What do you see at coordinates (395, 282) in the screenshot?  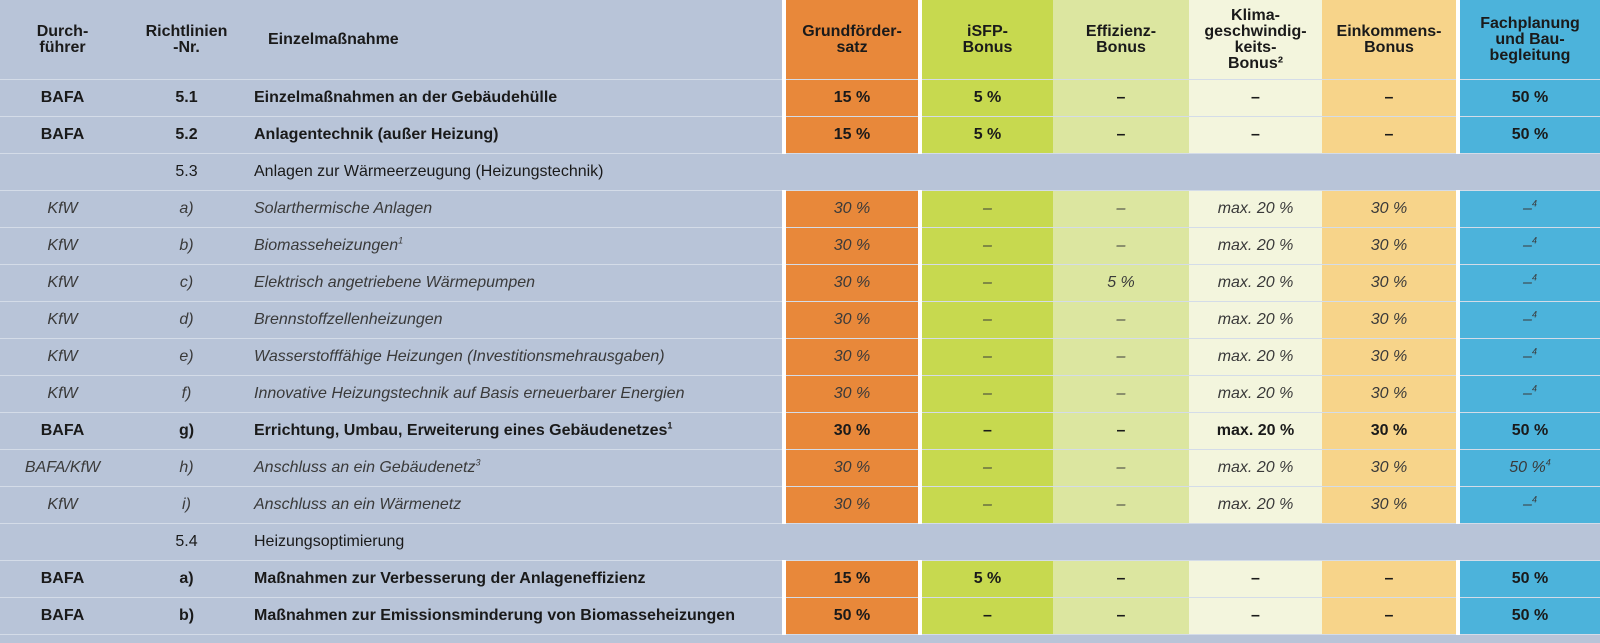 I see `measure-label: Elektrisch angetriebene Wärmepumpen` at bounding box center [395, 282].